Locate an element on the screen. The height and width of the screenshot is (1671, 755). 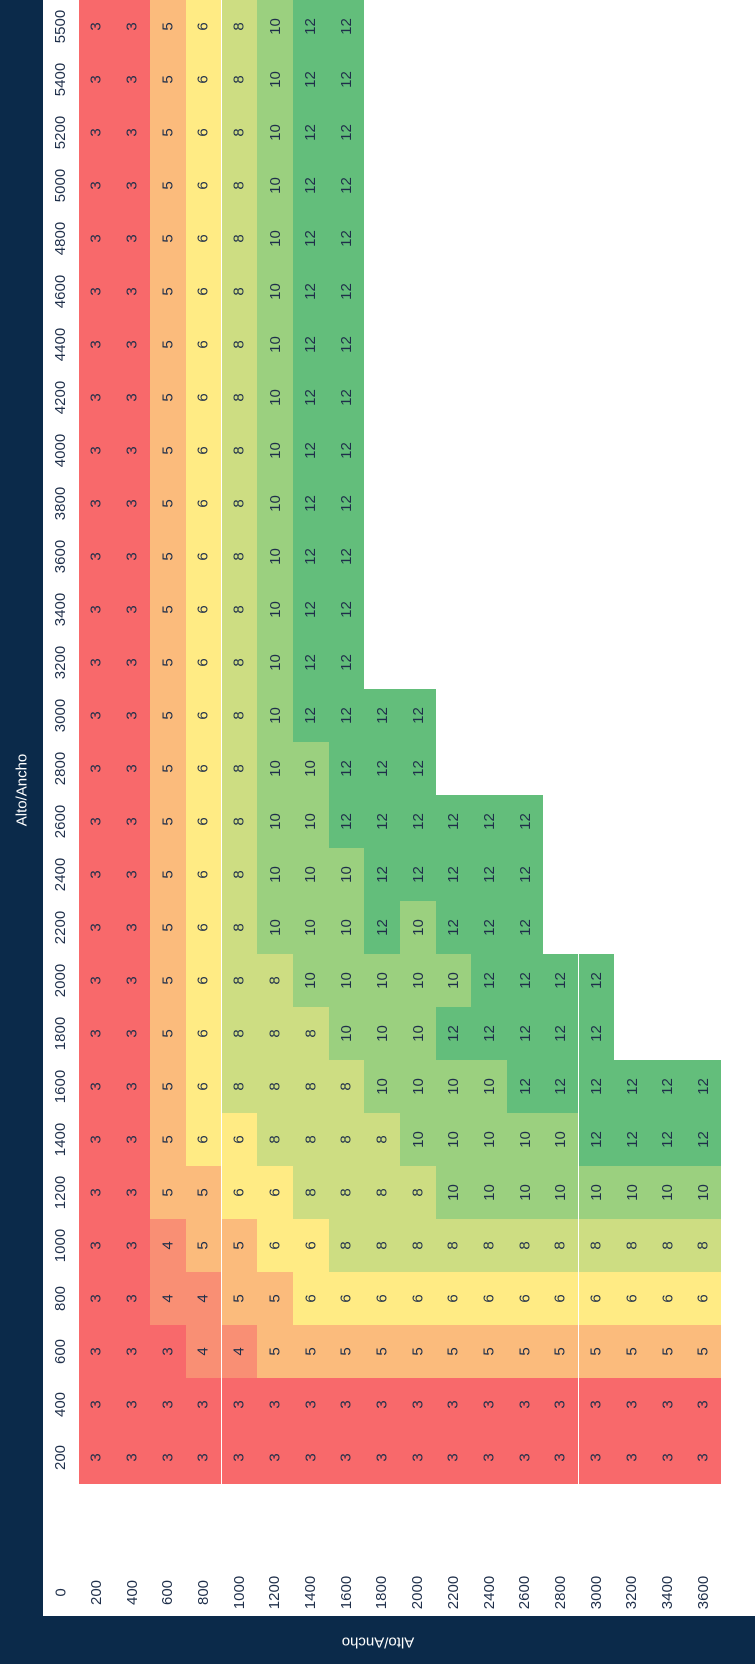
axis-title-side: Alto/Ancho is located at coordinates (378, 1642).